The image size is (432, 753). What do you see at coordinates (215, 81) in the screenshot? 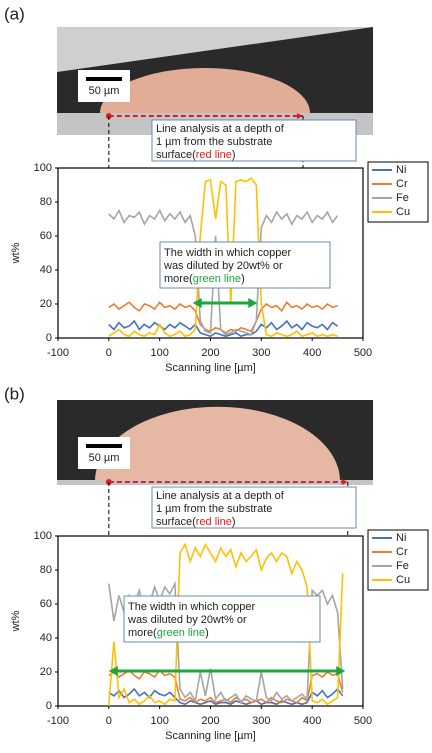
I see `micrograph-a` at bounding box center [215, 81].